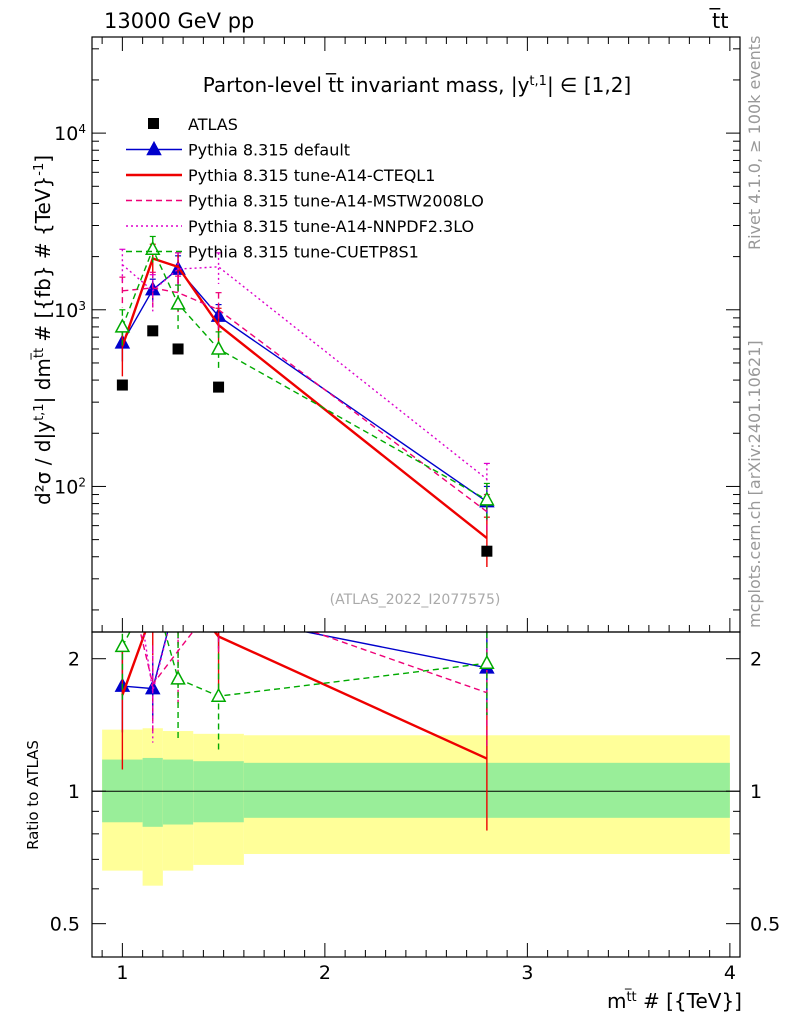 This screenshot has width=786, height=1028. Describe the element at coordinates (765, 925) in the screenshot. I see `ratio-tick-label-right: 0.5` at that location.